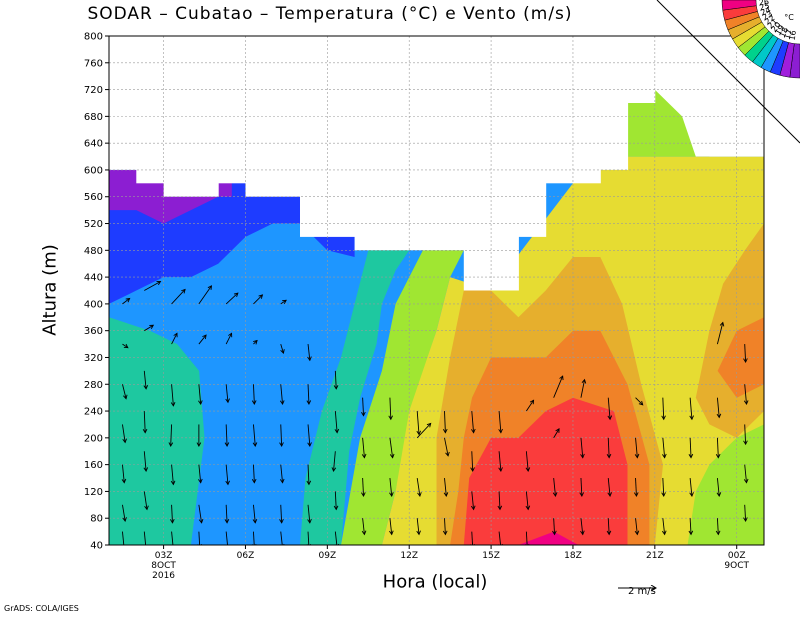  Describe the element at coordinates (789, 17) in the screenshot. I see `colorbar-unit: °C` at that location.